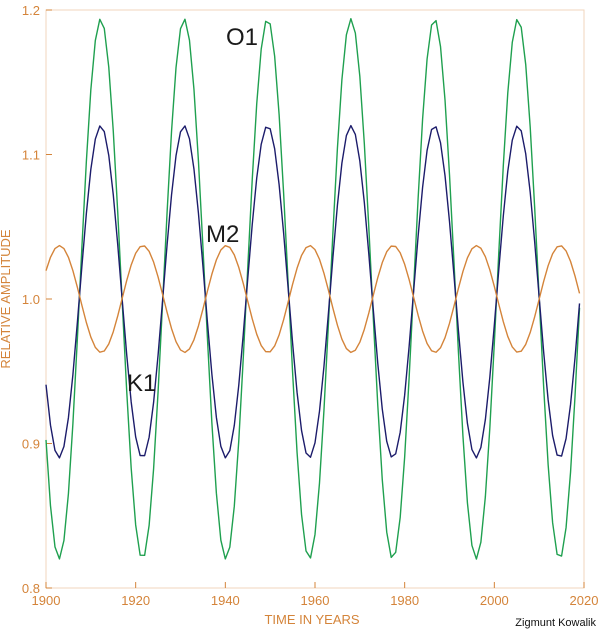  I want to click on x-tick-label-2000: 2000, so click(494, 600).